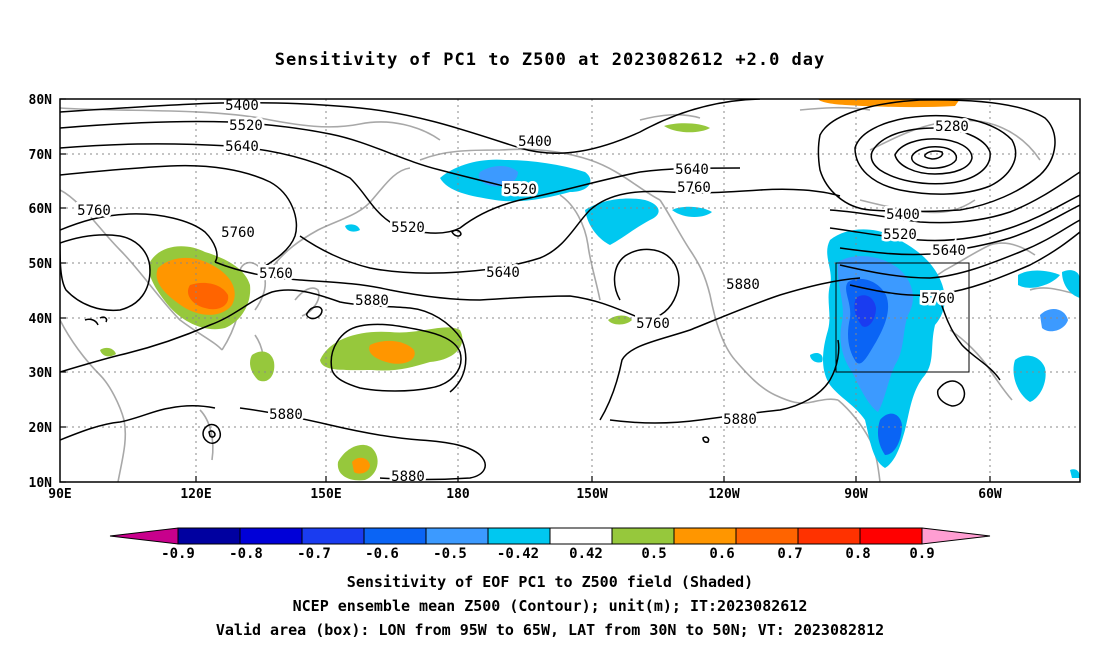 The width and height of the screenshot is (1100, 650). Describe the element at coordinates (856, 494) in the screenshot. I see `lon-label: 90W` at that location.